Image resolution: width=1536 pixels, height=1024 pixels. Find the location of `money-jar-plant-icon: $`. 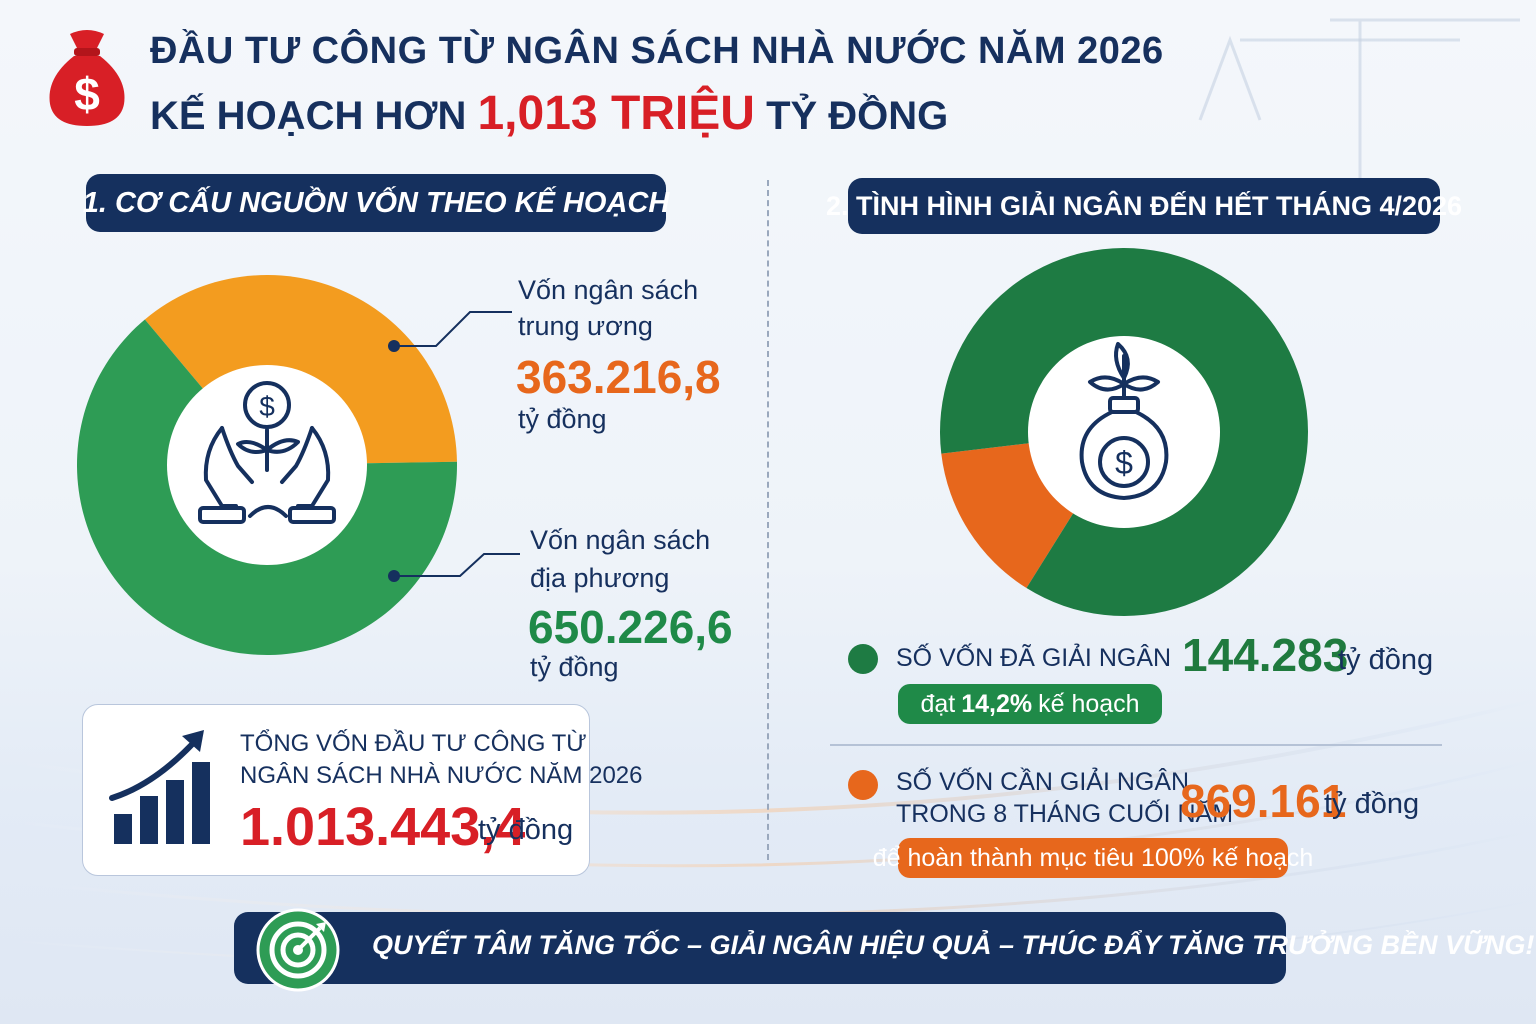

money-jar-plant-icon: $ is located at coordinates (1124, 421).